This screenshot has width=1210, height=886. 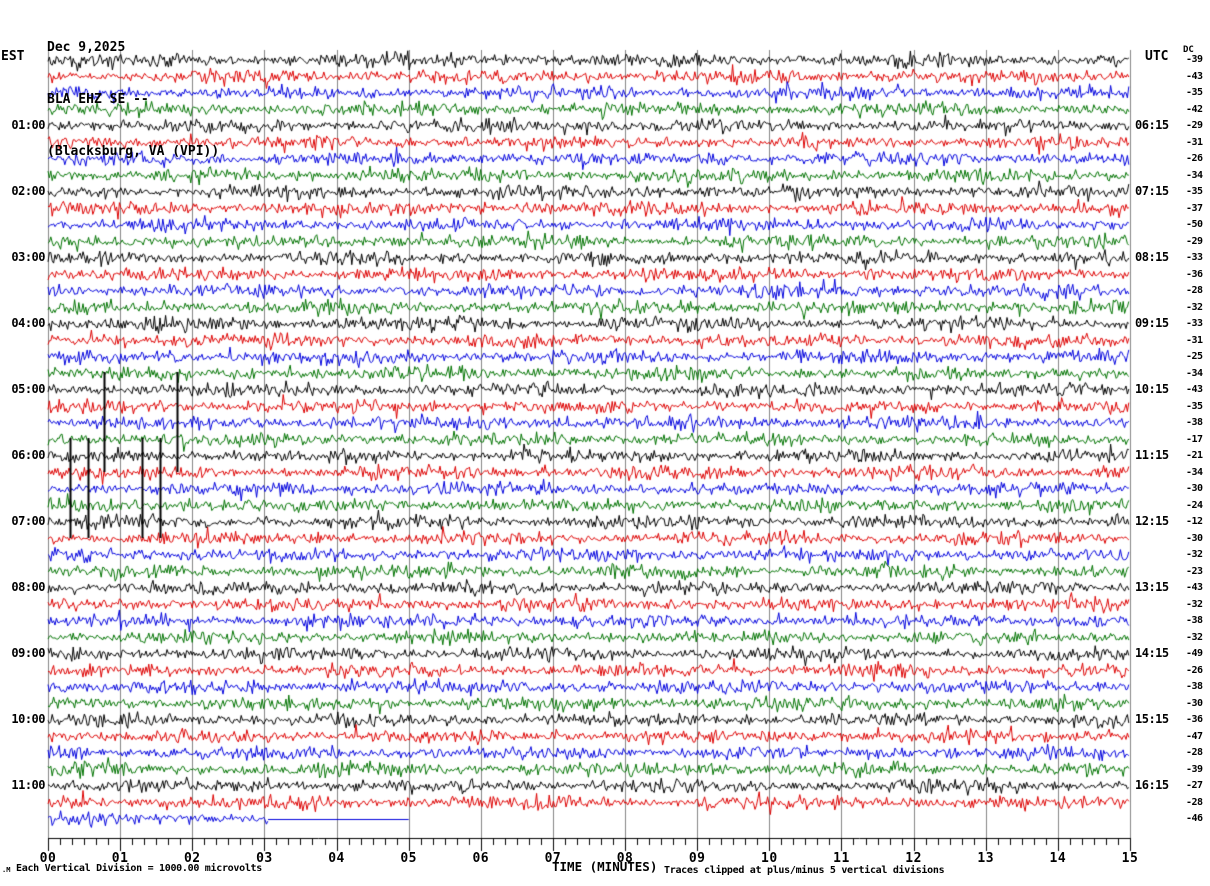 What do you see at coordinates (1194, 736) in the screenshot?
I see `dc-value: -47` at bounding box center [1194, 736].